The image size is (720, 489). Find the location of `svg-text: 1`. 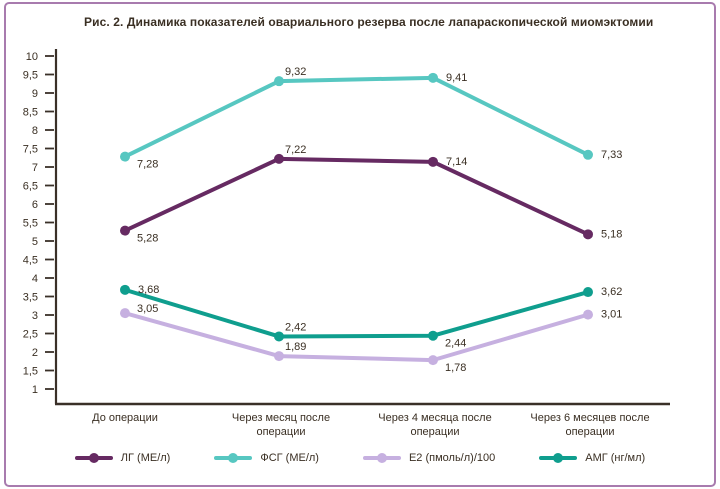

svg-text: 1 is located at coordinates (35, 390).